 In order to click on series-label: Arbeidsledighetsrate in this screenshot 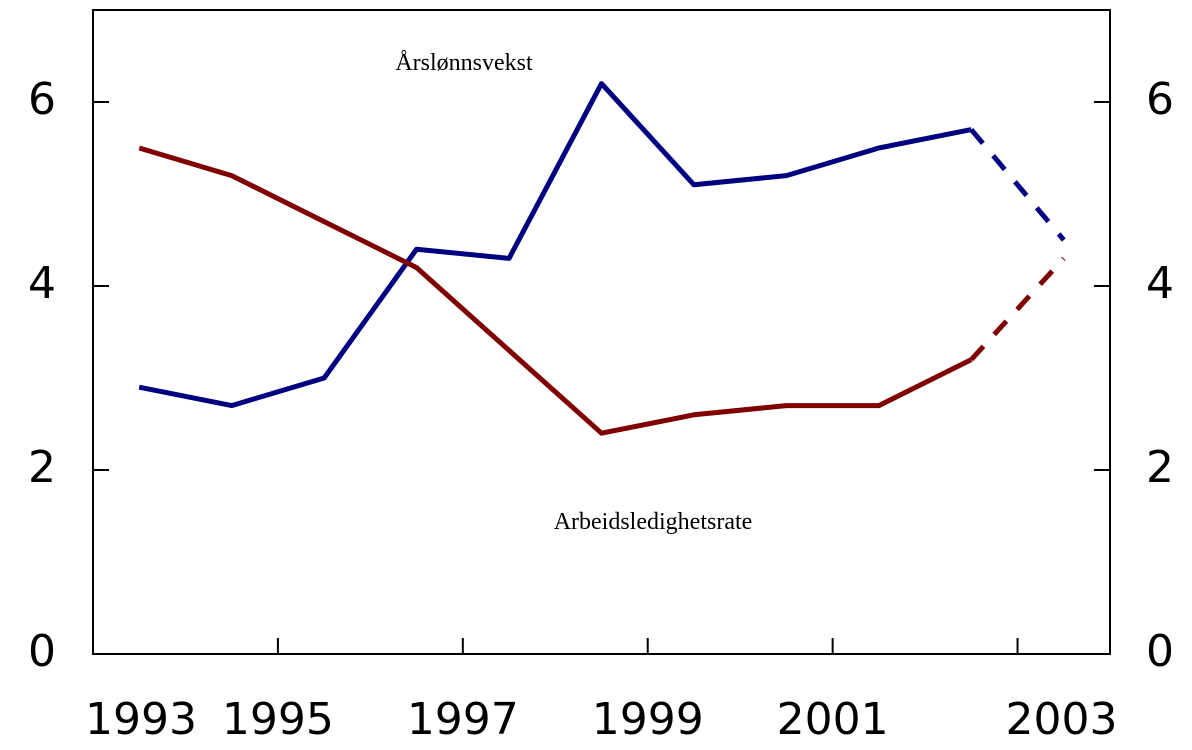, I will do `click(653, 522)`.